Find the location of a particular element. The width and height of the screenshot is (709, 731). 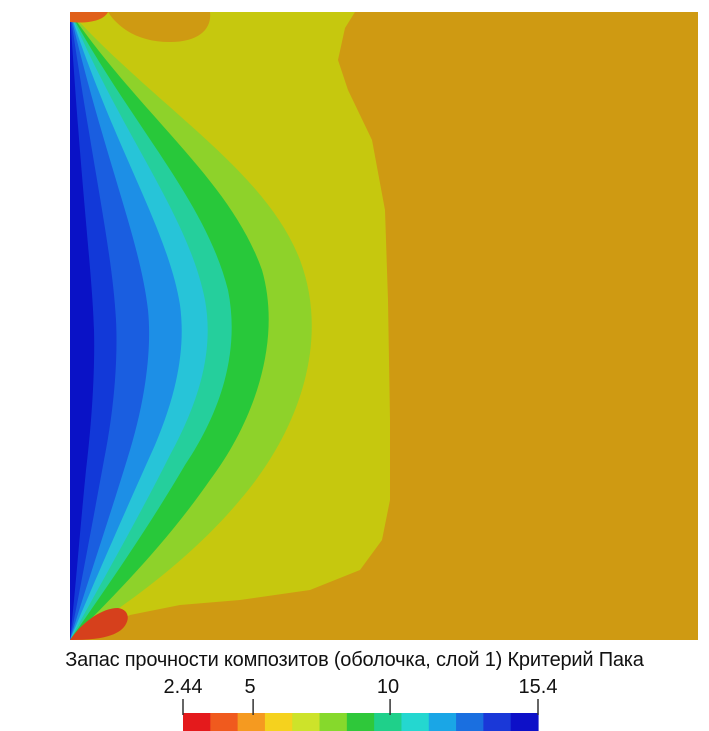

colorbar-bands is located at coordinates (361, 722).